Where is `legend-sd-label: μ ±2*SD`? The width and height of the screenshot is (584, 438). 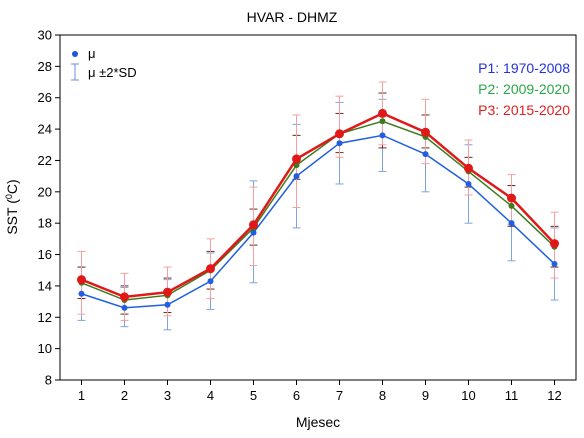
legend-sd-label: μ ±2*SD is located at coordinates (112, 72).